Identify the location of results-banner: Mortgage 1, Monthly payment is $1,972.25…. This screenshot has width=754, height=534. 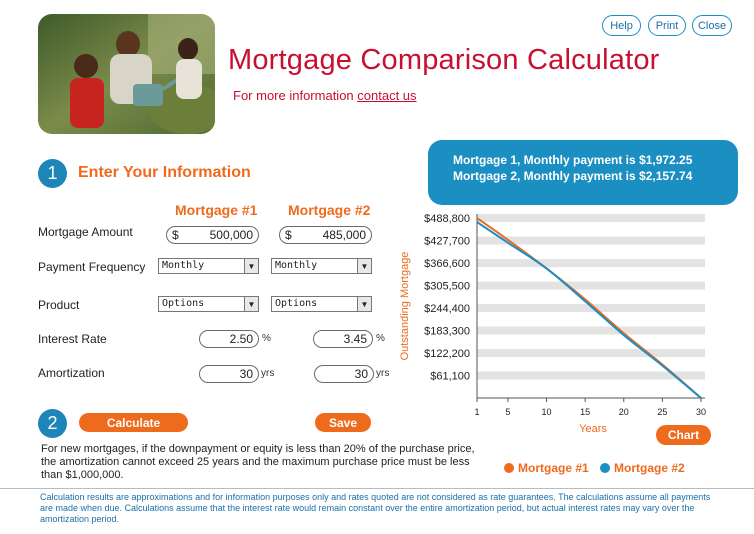
(583, 172).